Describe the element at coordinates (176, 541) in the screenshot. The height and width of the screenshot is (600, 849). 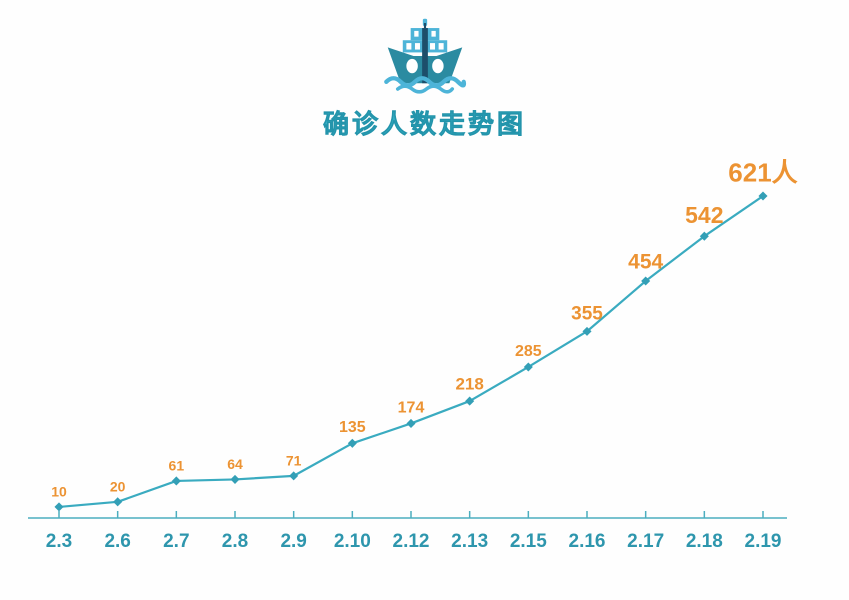
I see `x-axis-tick-label: 2.7` at that location.